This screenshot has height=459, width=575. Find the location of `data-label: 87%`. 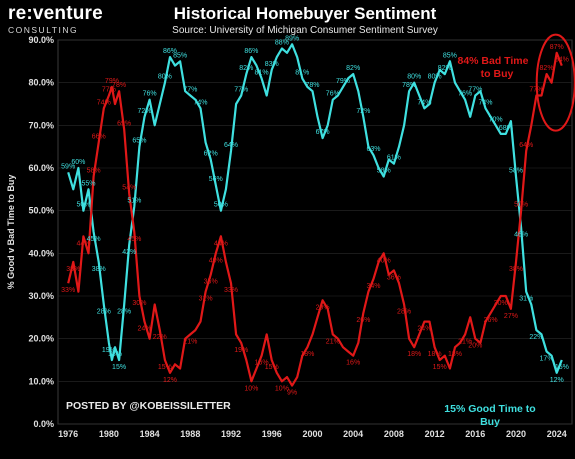

data-label: 87% is located at coordinates (557, 47).